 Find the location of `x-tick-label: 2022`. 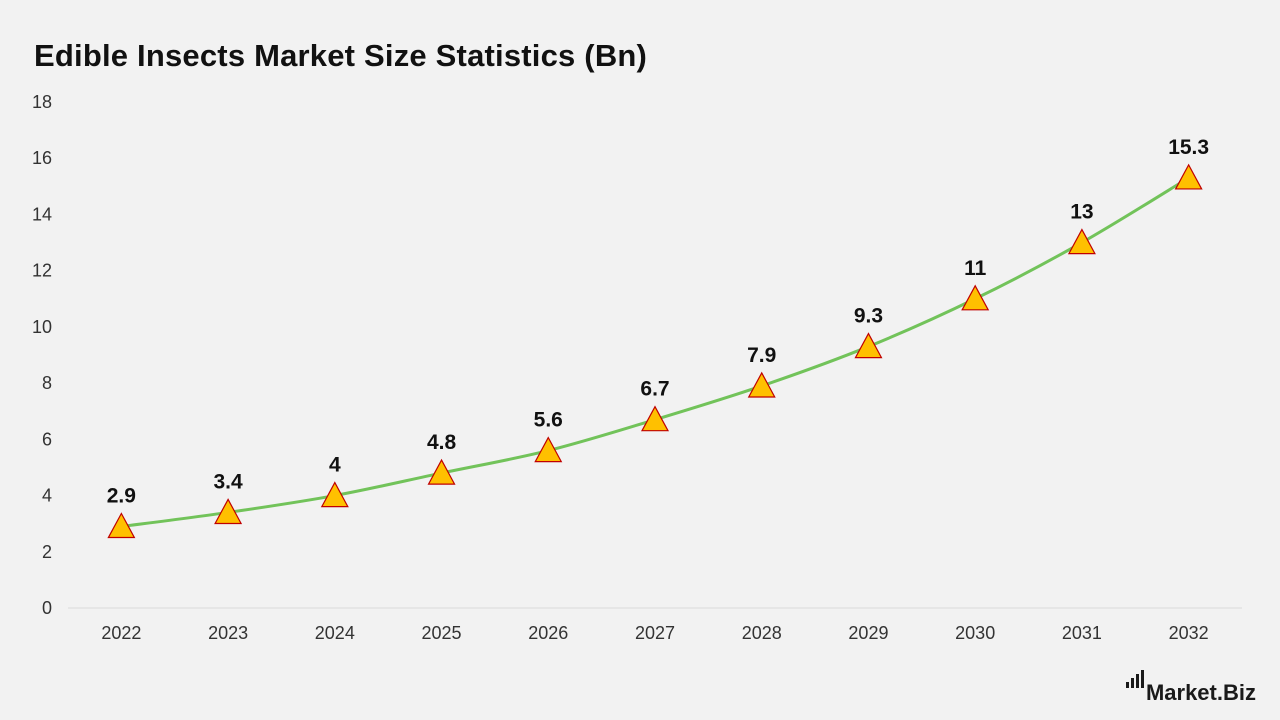

x-tick-label: 2022 is located at coordinates (121, 633).